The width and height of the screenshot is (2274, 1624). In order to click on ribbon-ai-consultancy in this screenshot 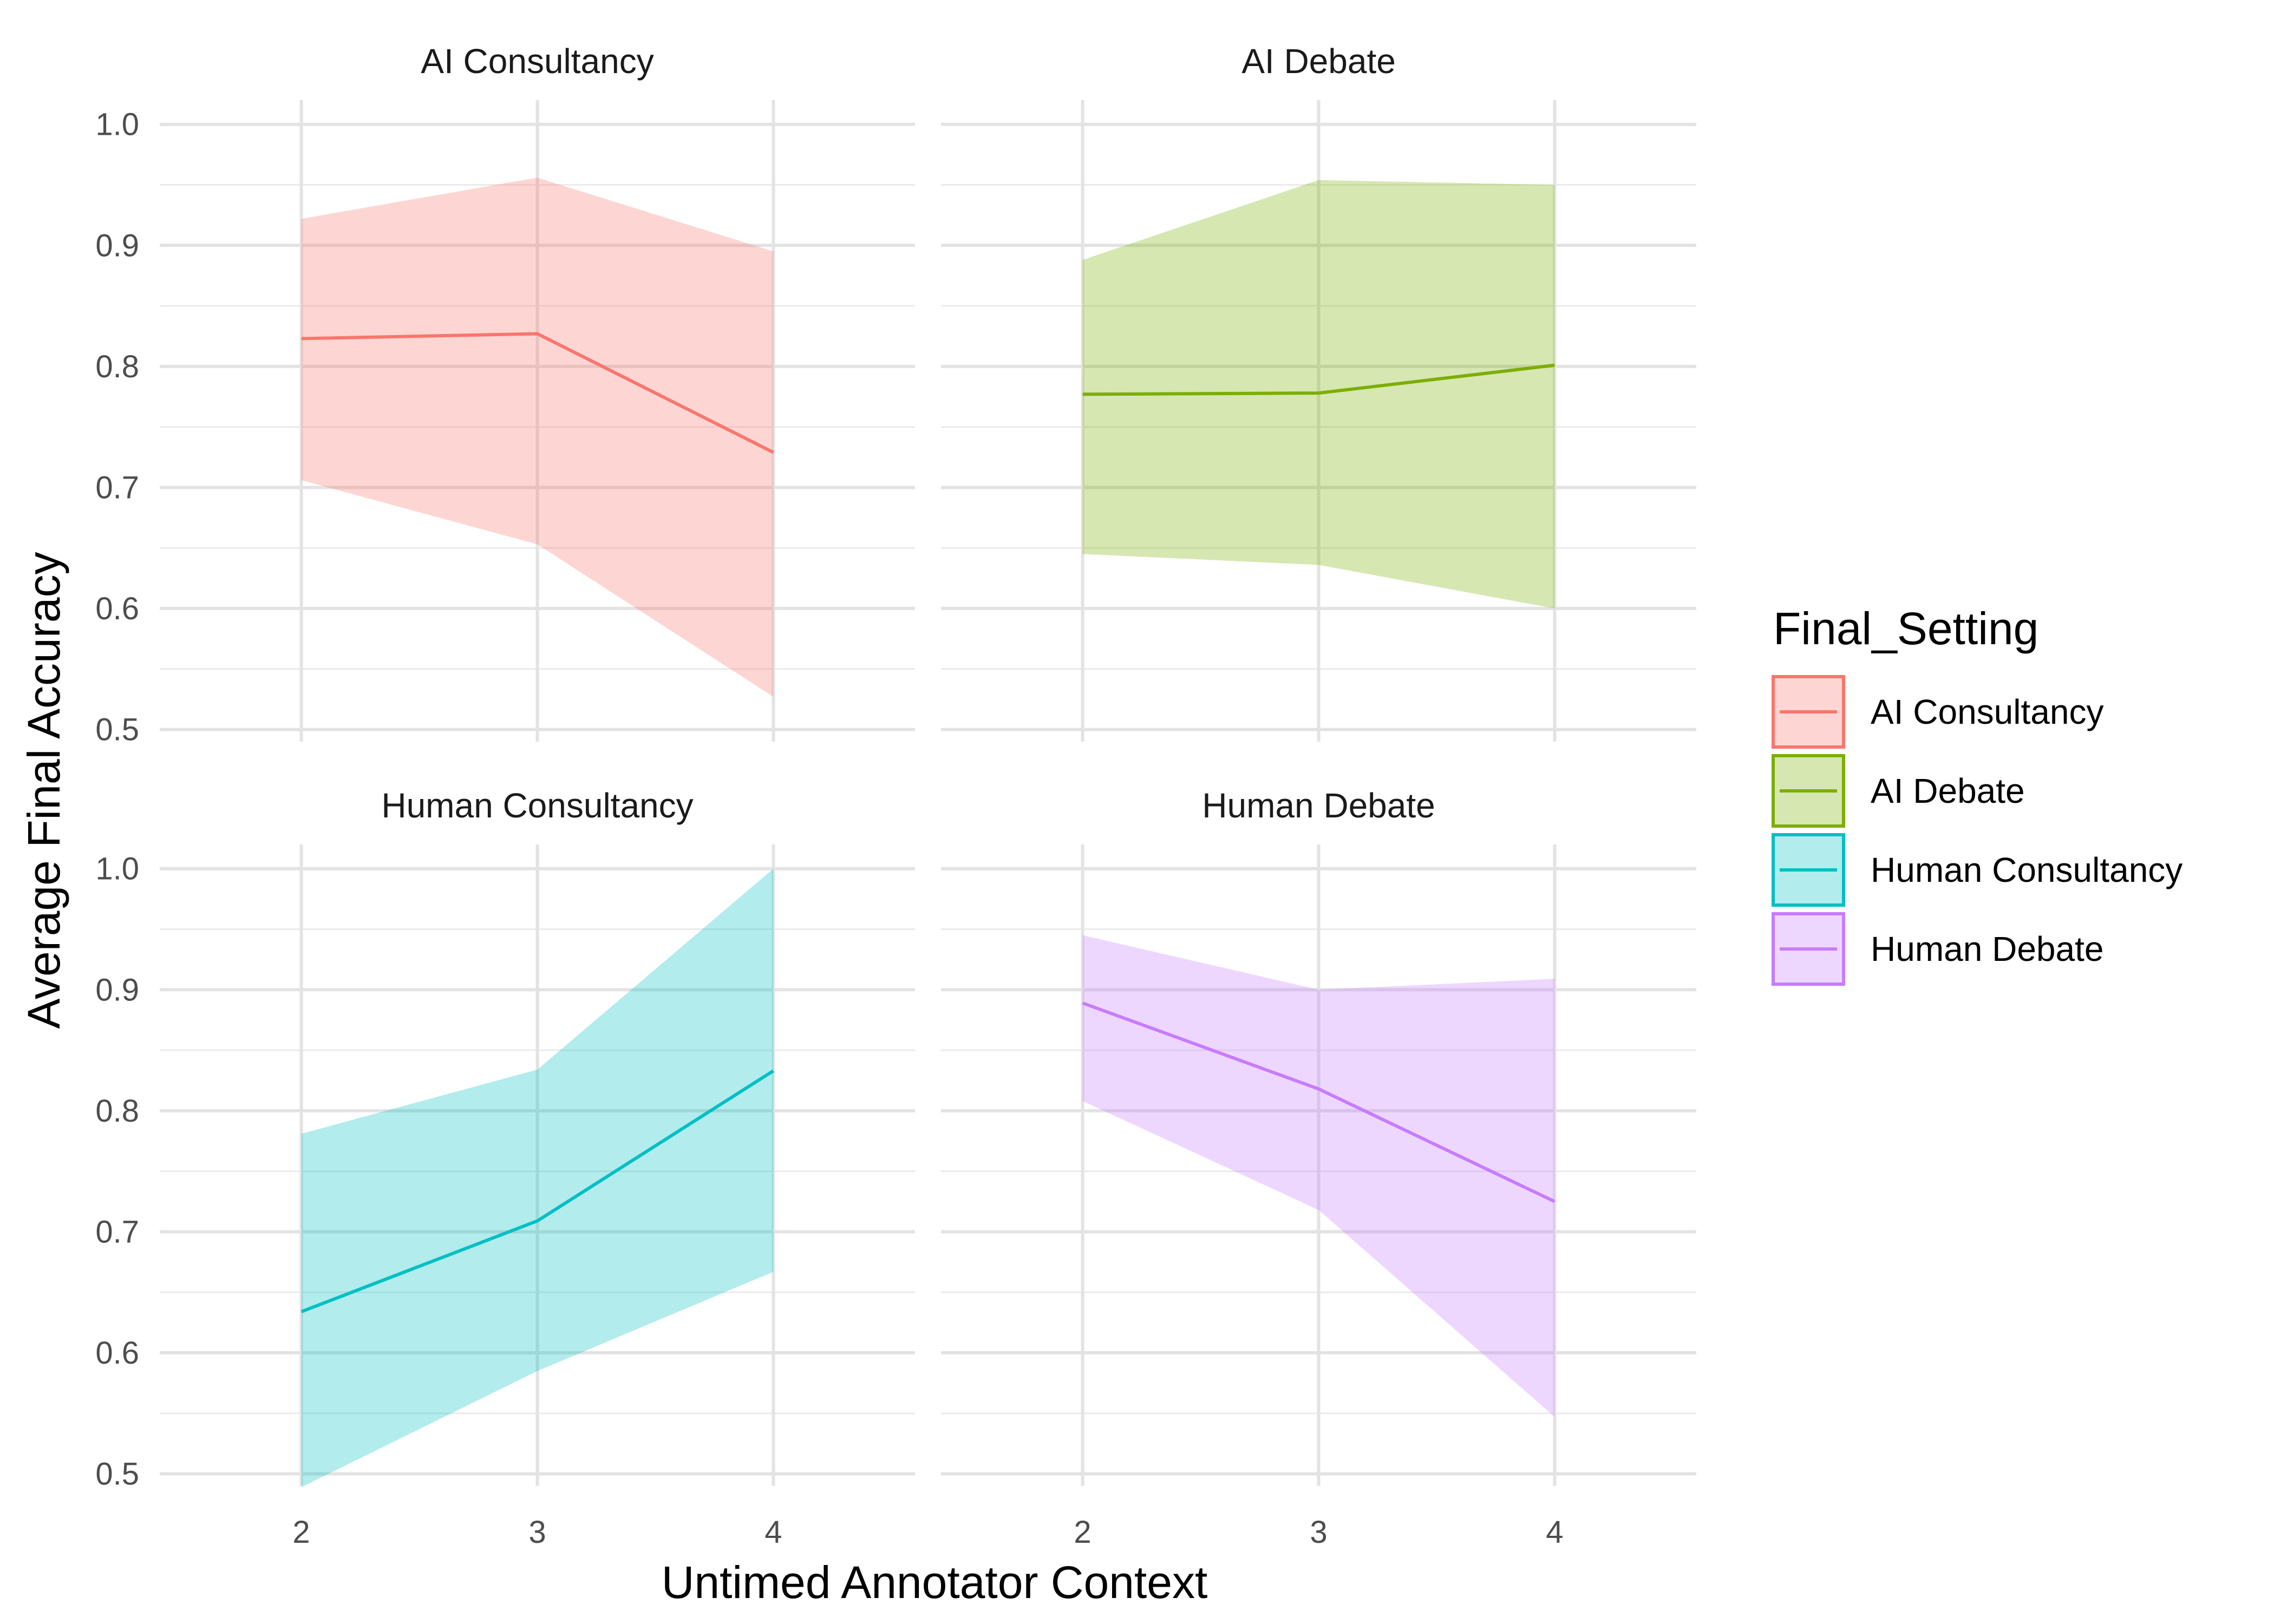, I will do `click(538, 437)`.